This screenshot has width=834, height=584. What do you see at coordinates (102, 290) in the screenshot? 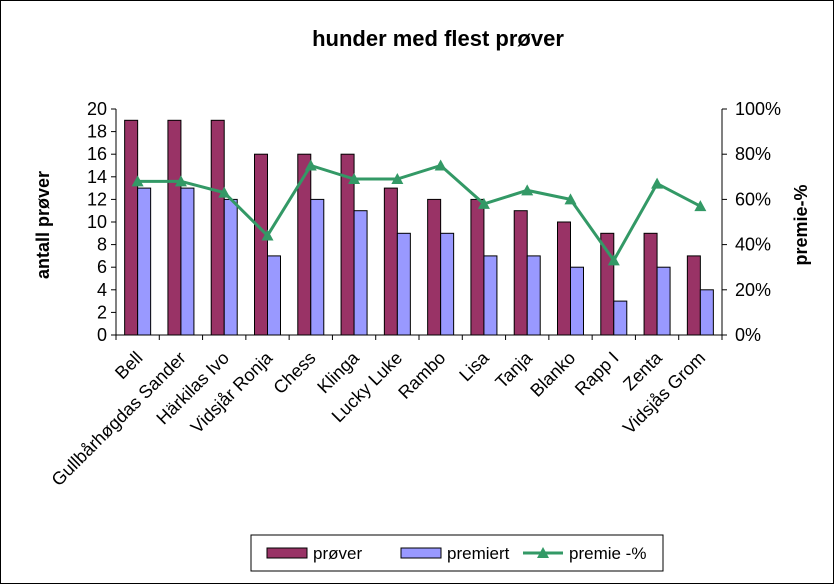
I see `y-tick-label-left: 4` at bounding box center [102, 290].